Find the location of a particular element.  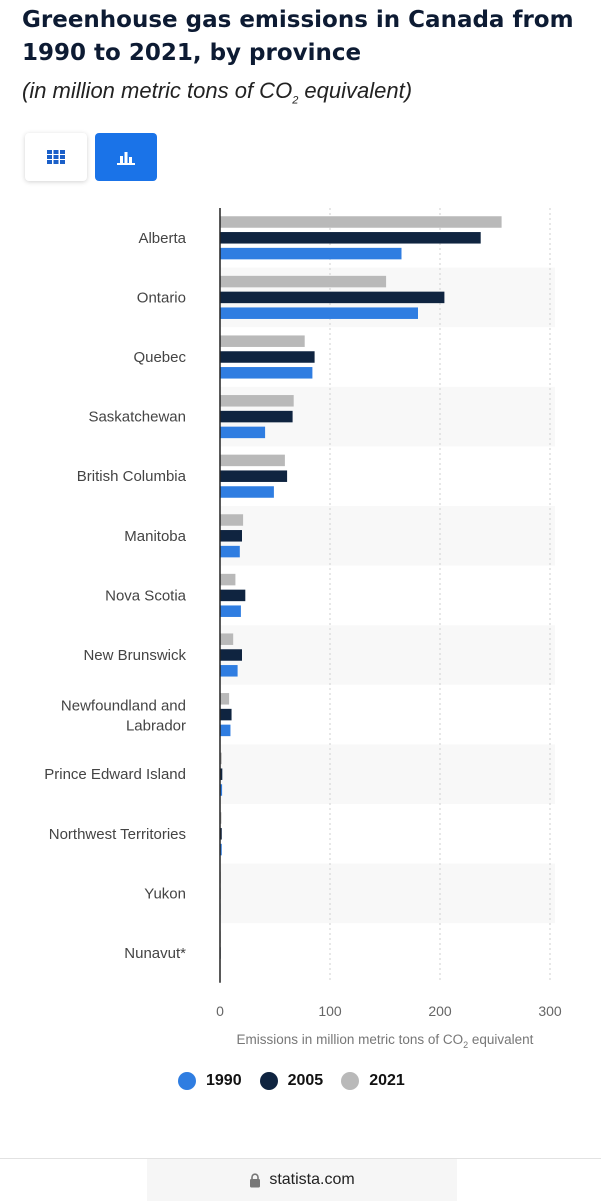

x-tick-label: 300 is located at coordinates (550, 1011).